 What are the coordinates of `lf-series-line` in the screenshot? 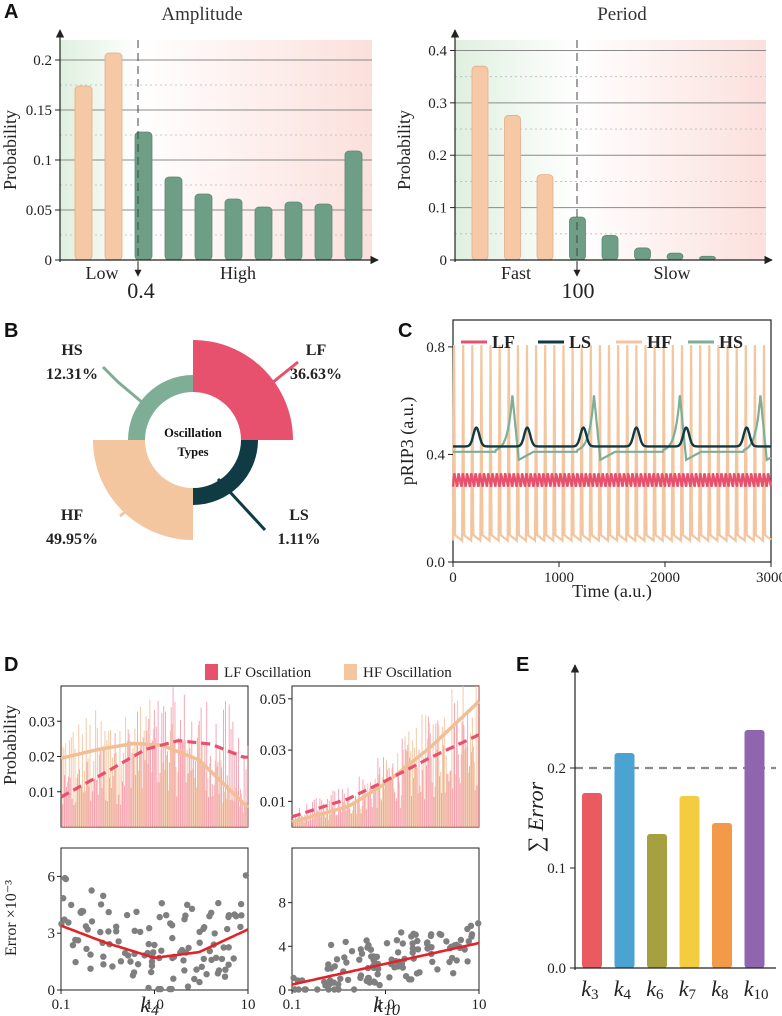 It's located at (612, 480).